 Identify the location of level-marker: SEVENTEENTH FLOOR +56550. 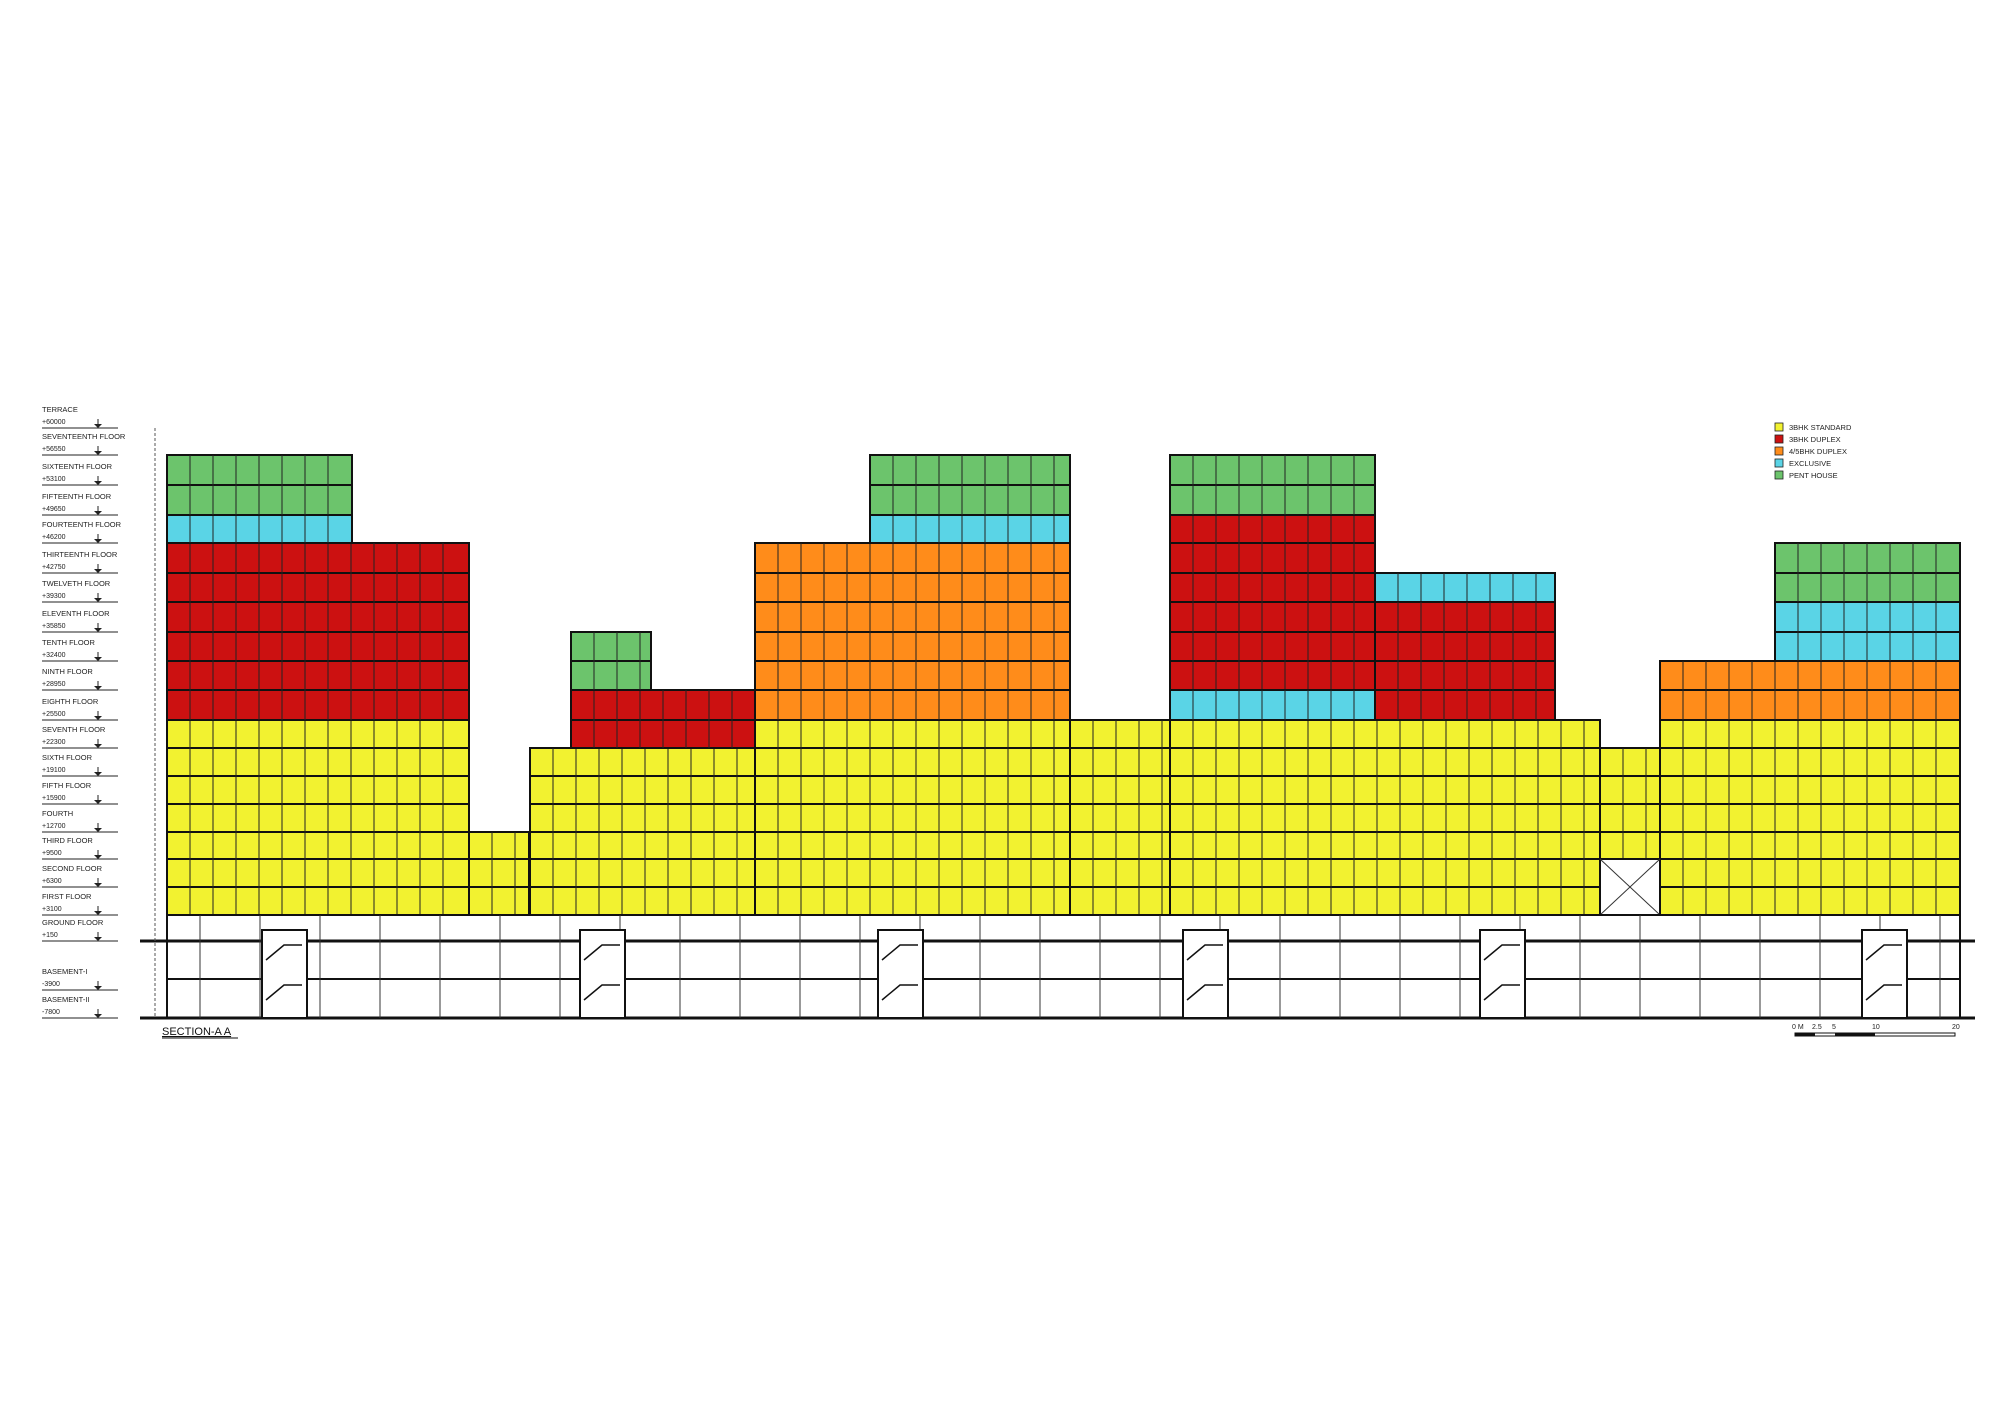
(84, 444).